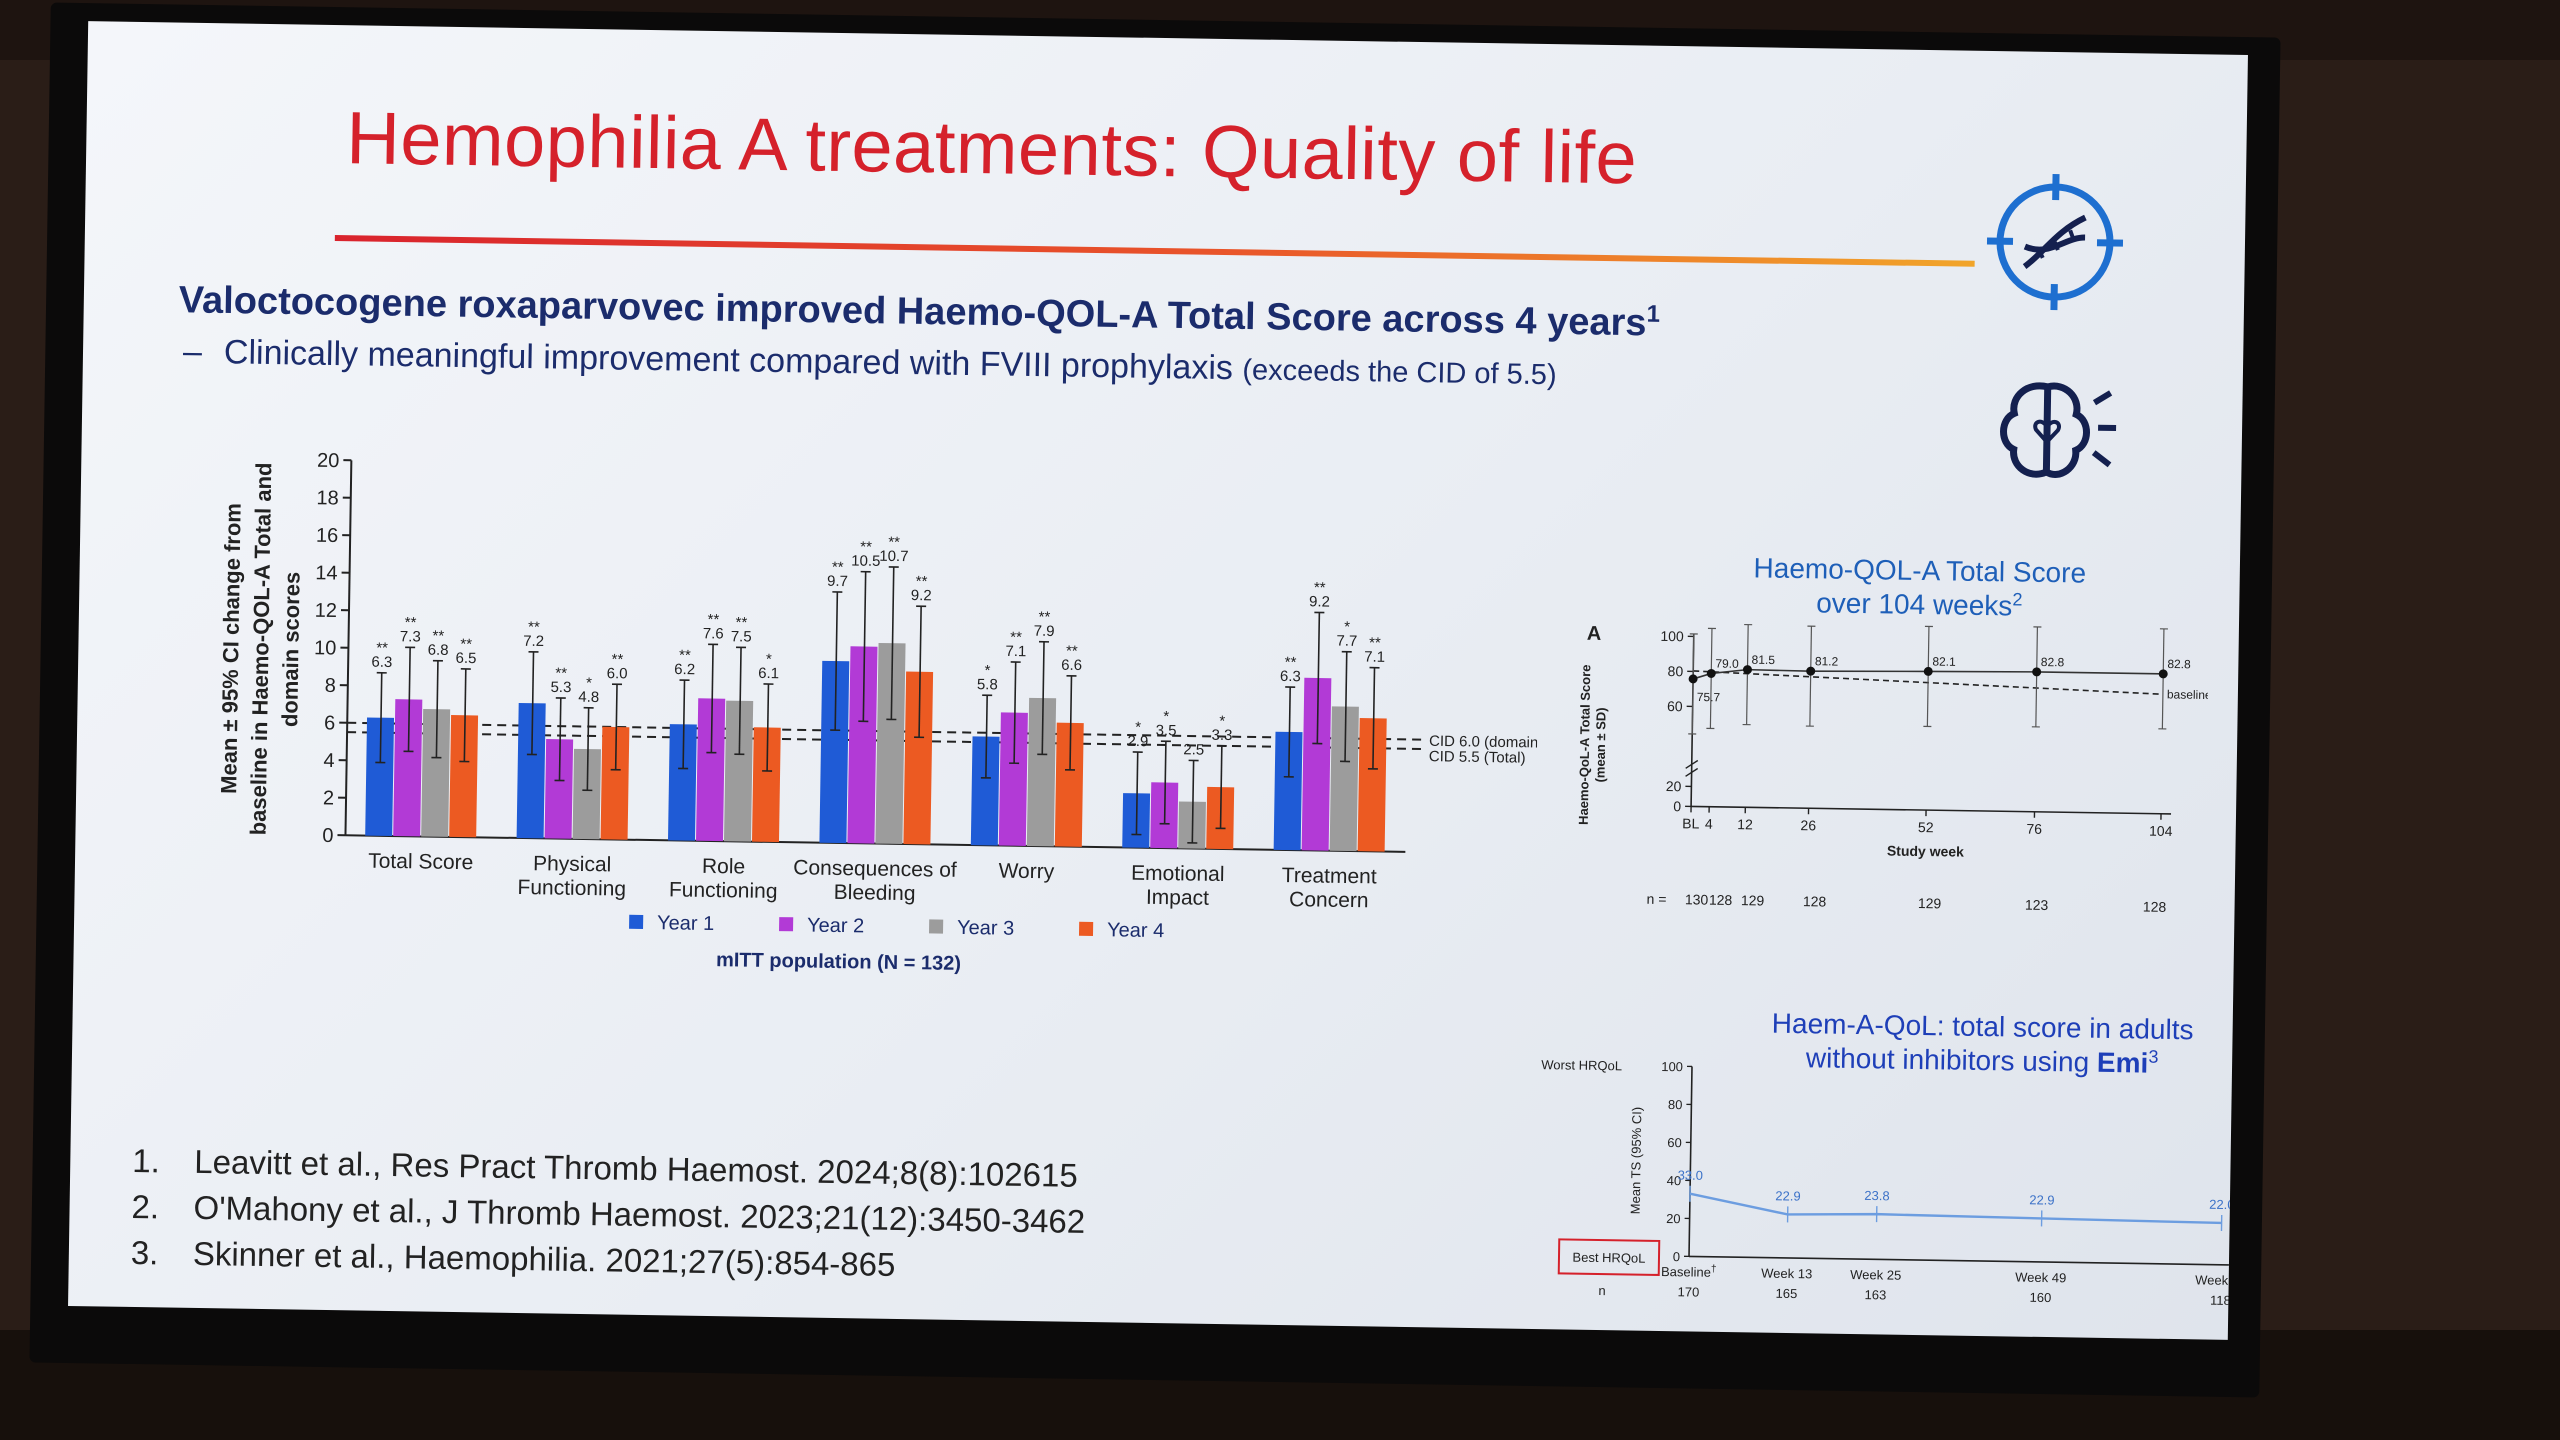 This screenshot has height=1440, width=2560. What do you see at coordinates (1346, 641) in the screenshot?
I see `data-label: 7.7` at bounding box center [1346, 641].